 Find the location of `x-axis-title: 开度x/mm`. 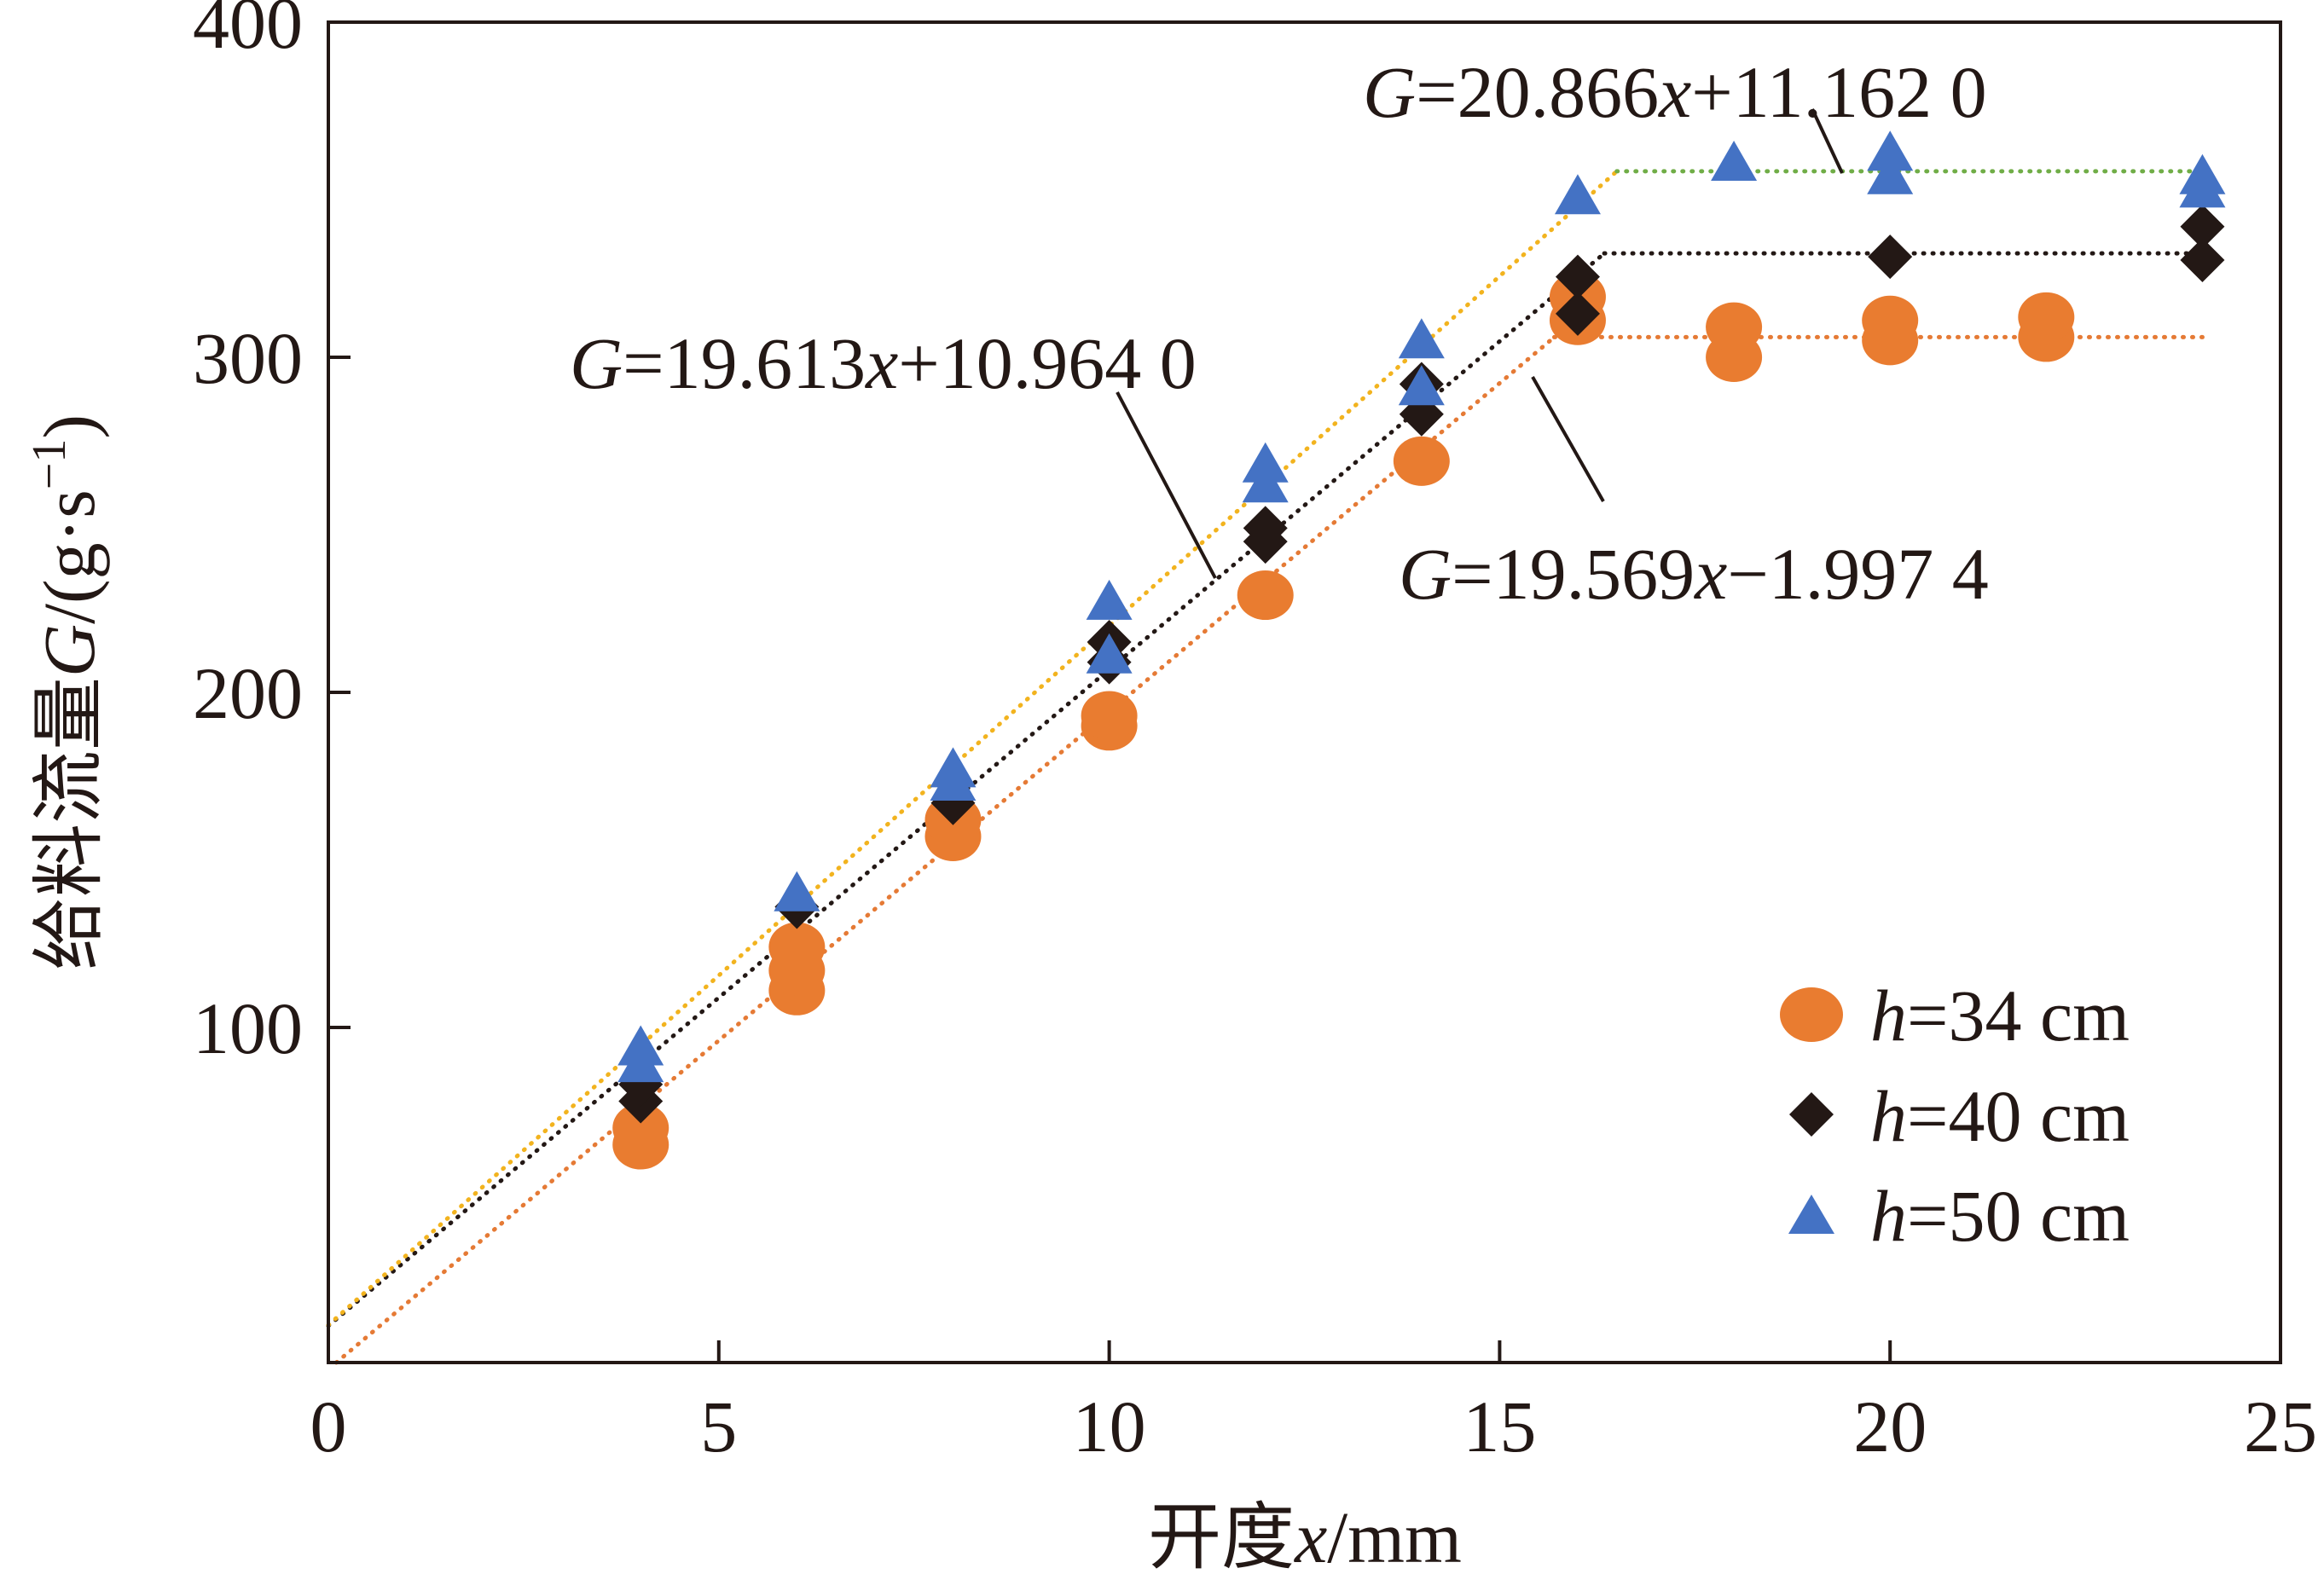

x-axis-title: 开度x/mm is located at coordinates (1305, 1535).